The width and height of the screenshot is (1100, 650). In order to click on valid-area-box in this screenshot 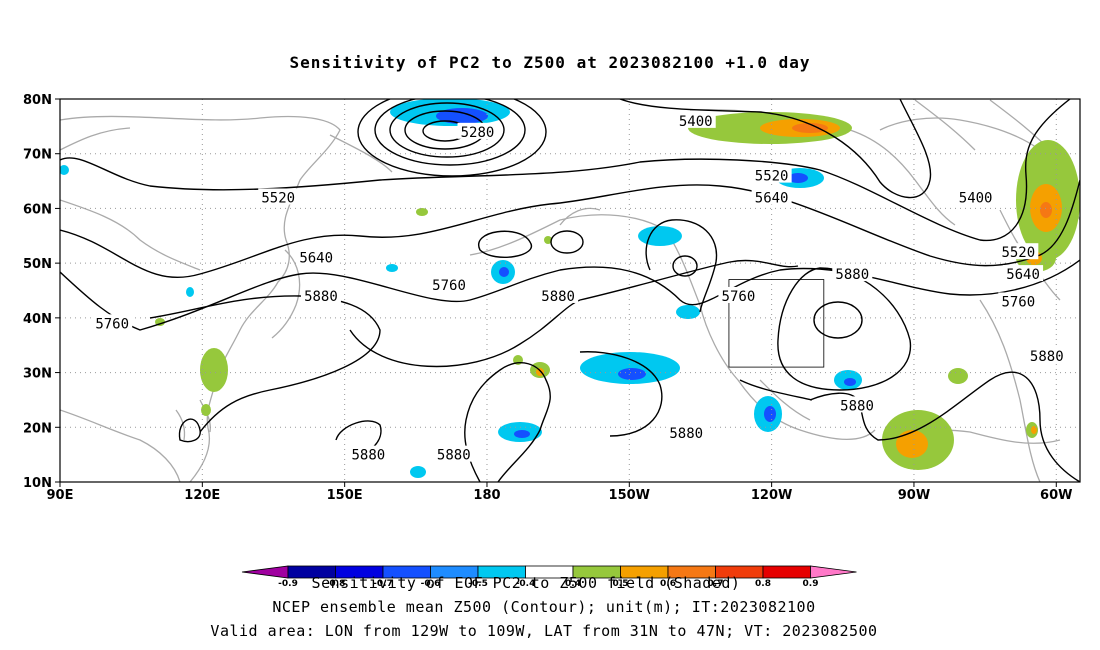, I will do `click(776, 323)`.